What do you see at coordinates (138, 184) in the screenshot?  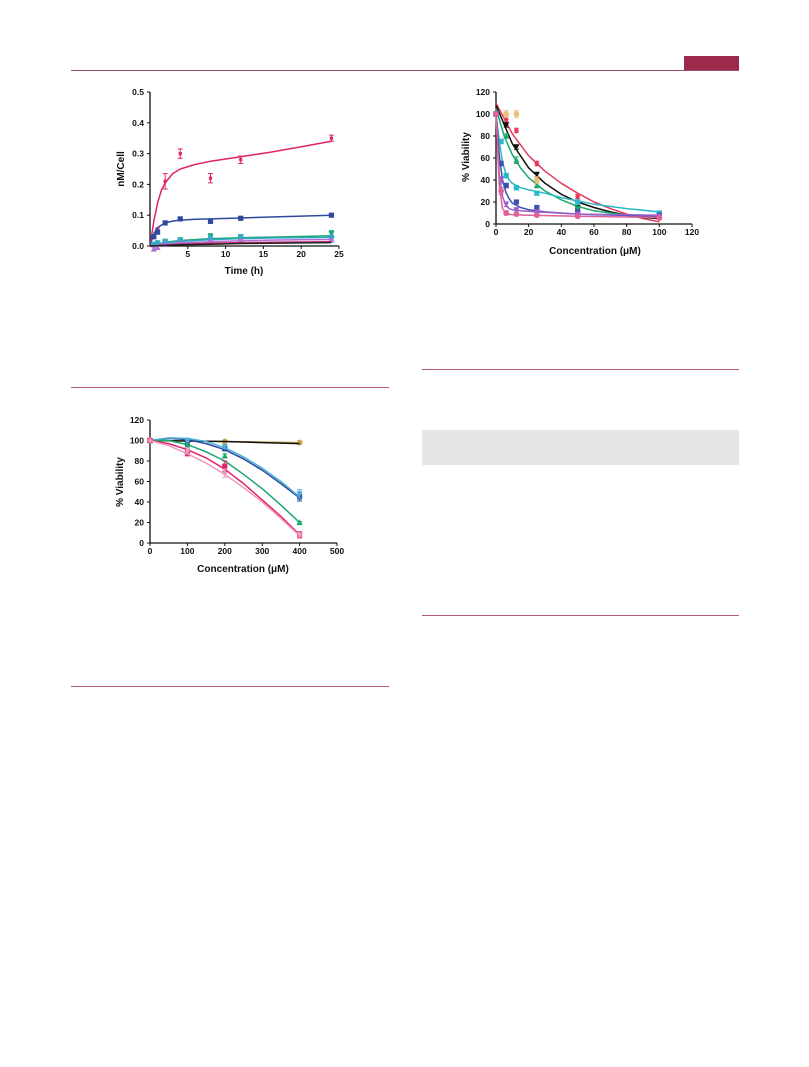 I see `y-tick-label: 0.2` at bounding box center [138, 184].